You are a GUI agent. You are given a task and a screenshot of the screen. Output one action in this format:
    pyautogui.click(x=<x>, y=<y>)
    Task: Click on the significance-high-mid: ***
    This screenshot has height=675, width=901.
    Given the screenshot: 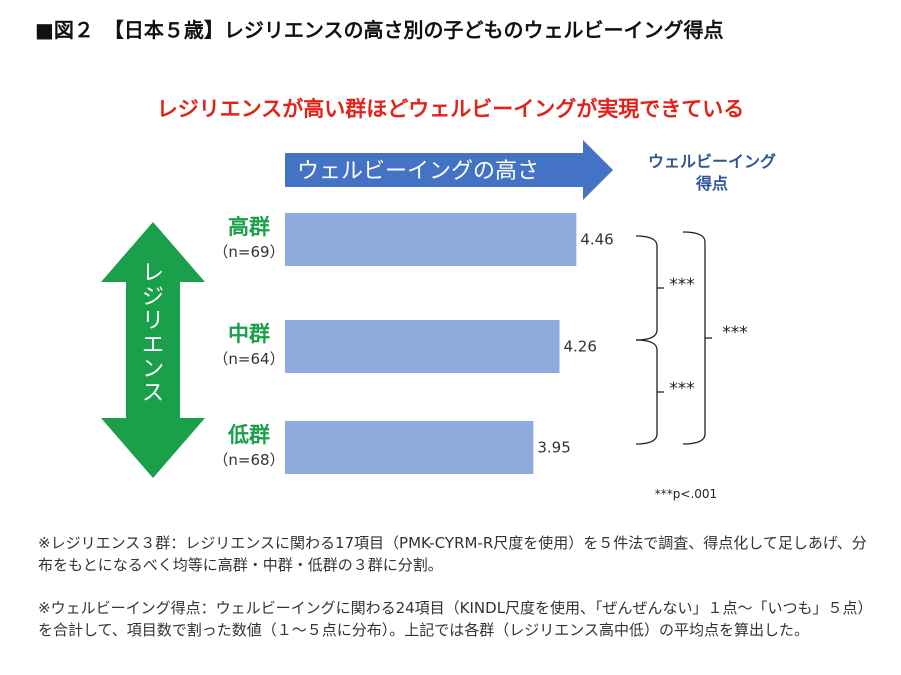 What is the action you would take?
    pyautogui.click(x=682, y=285)
    